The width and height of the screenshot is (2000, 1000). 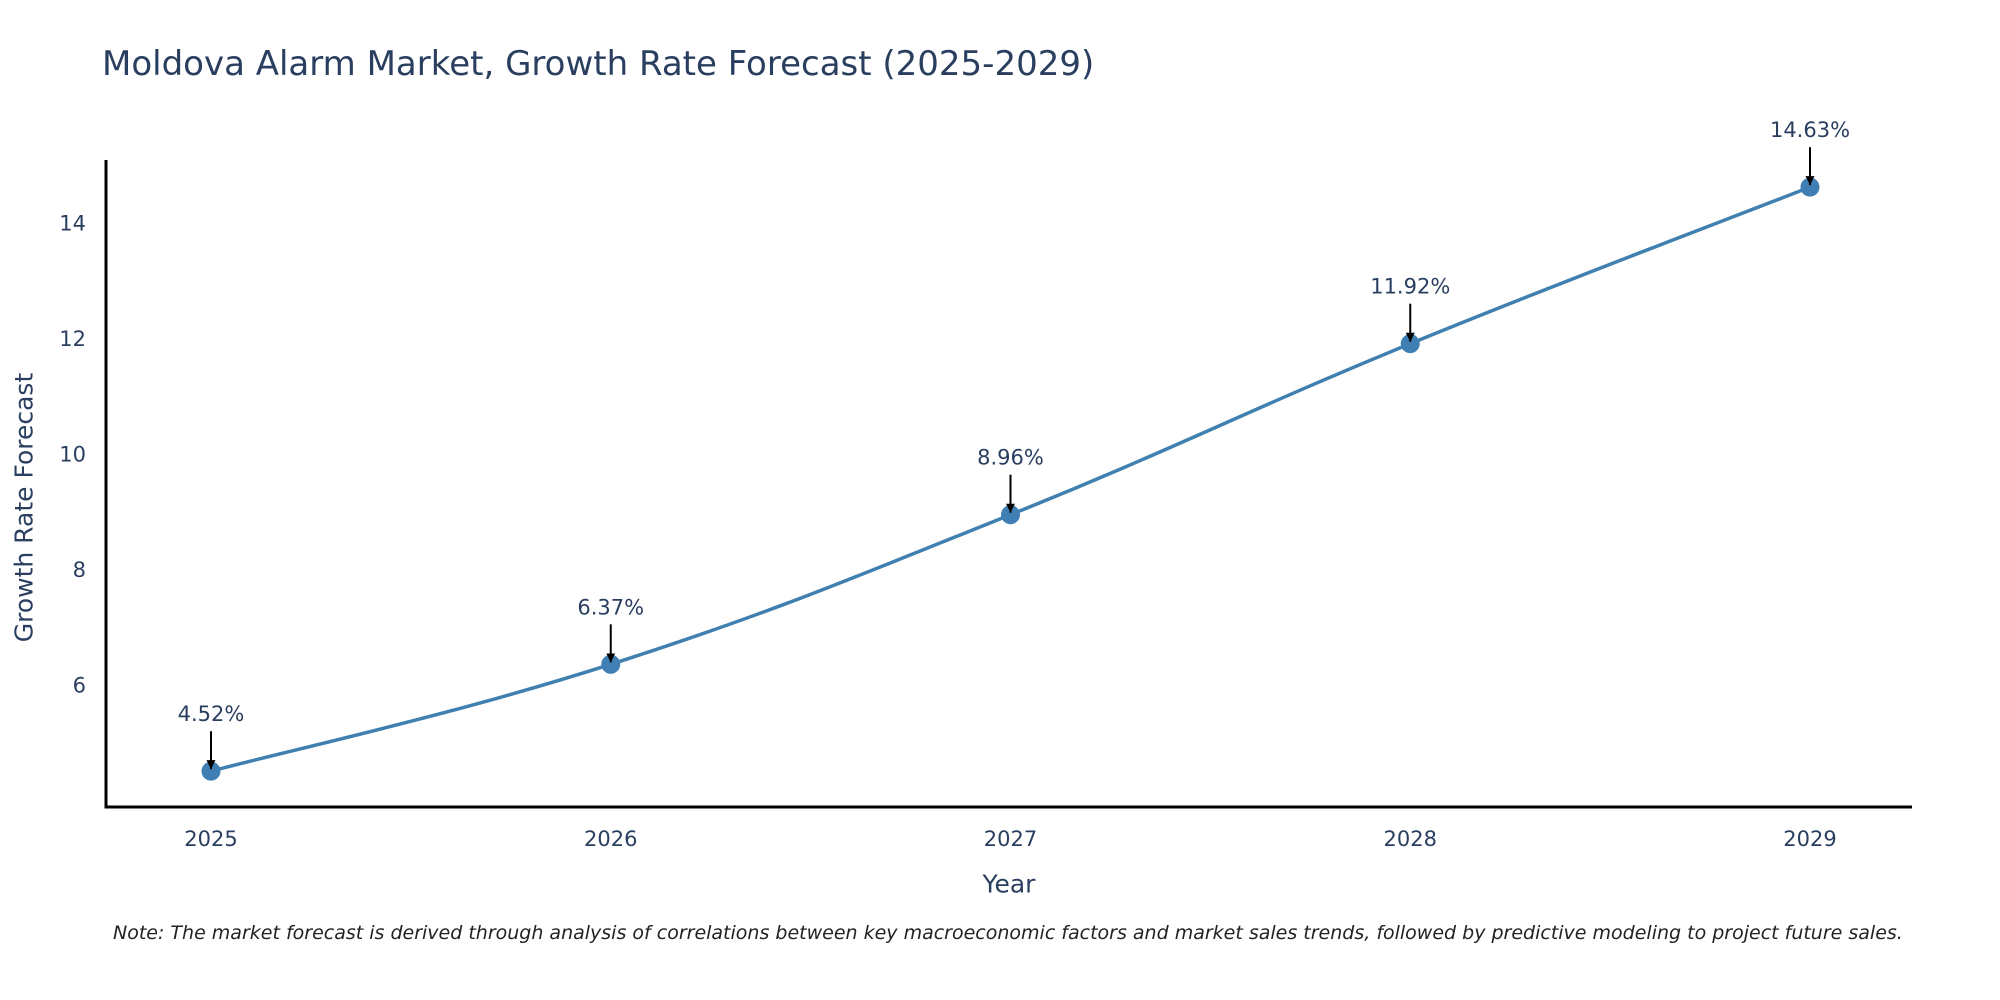 What do you see at coordinates (1810, 130) in the screenshot?
I see `data-label: 14.63%` at bounding box center [1810, 130].